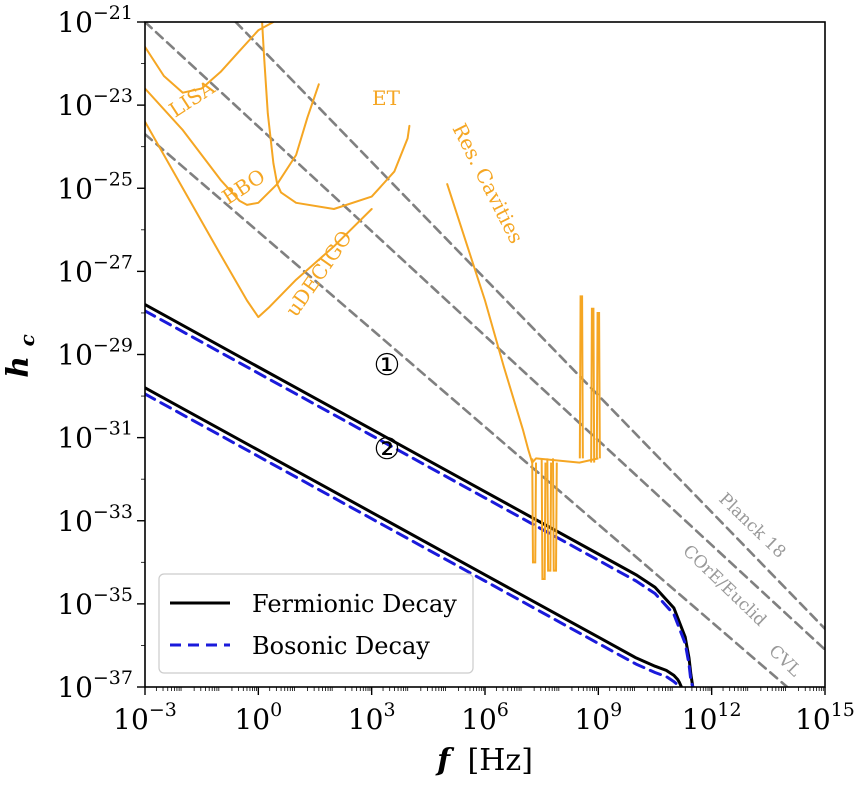 Image resolution: width=864 pixels, height=789 pixels. What do you see at coordinates (341, 646) in the screenshot?
I see `legend-bosonic-label: Bosonic Decay` at bounding box center [341, 646].